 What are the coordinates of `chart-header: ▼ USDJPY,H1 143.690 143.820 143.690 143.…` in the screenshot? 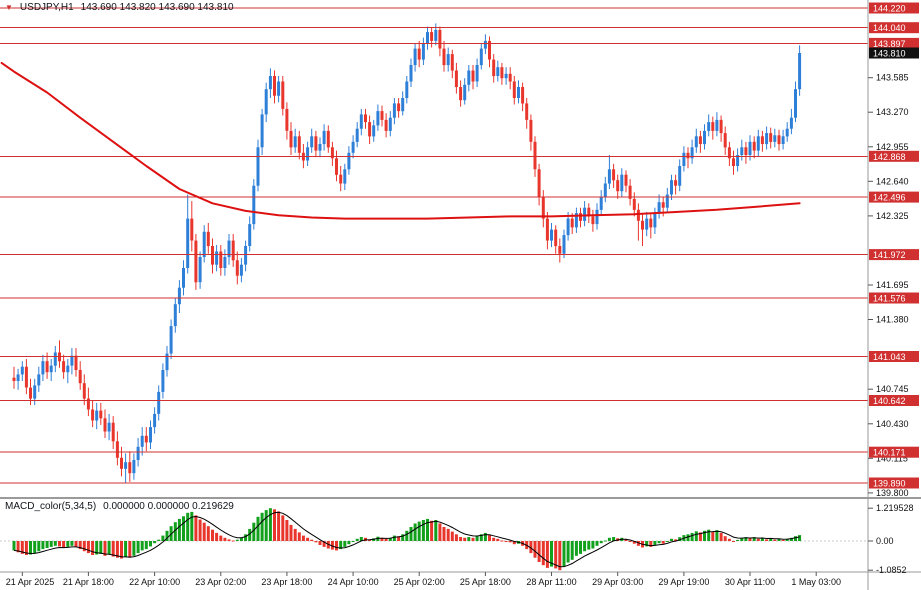 It's located at (119, 7).